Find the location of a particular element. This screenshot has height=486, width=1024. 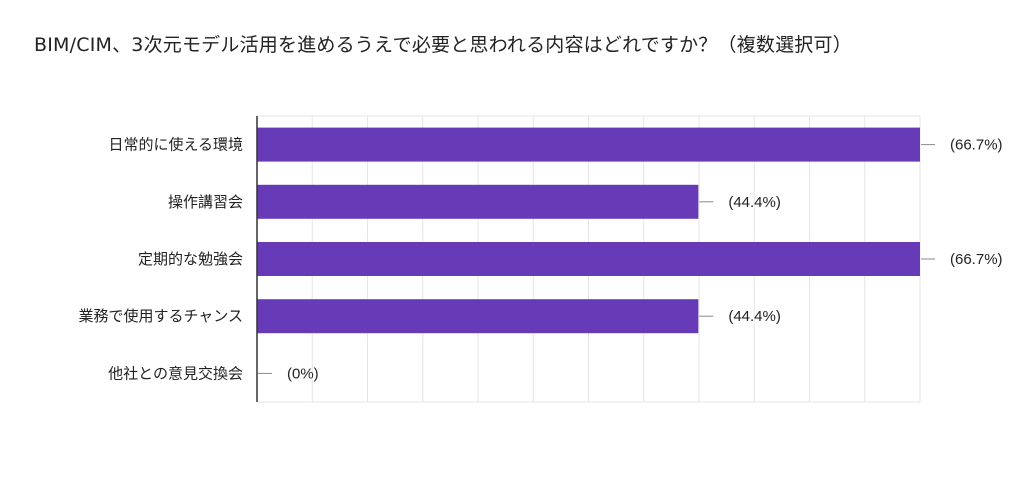

category-label: 定期的な勉強会 is located at coordinates (190, 259).